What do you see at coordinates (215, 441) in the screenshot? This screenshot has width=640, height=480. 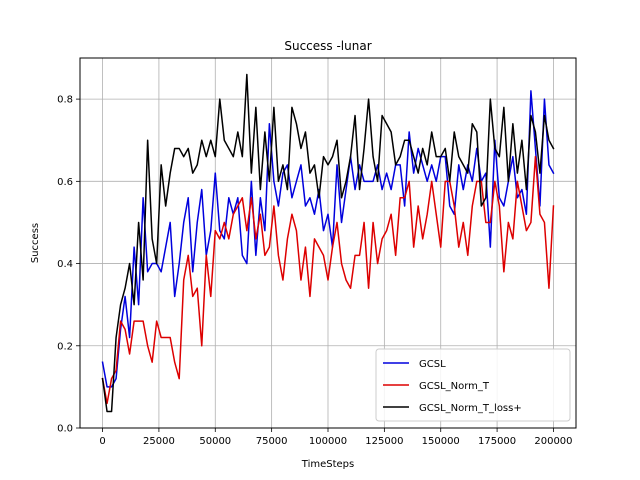 I see `x-tick-label: 50000` at bounding box center [215, 441].